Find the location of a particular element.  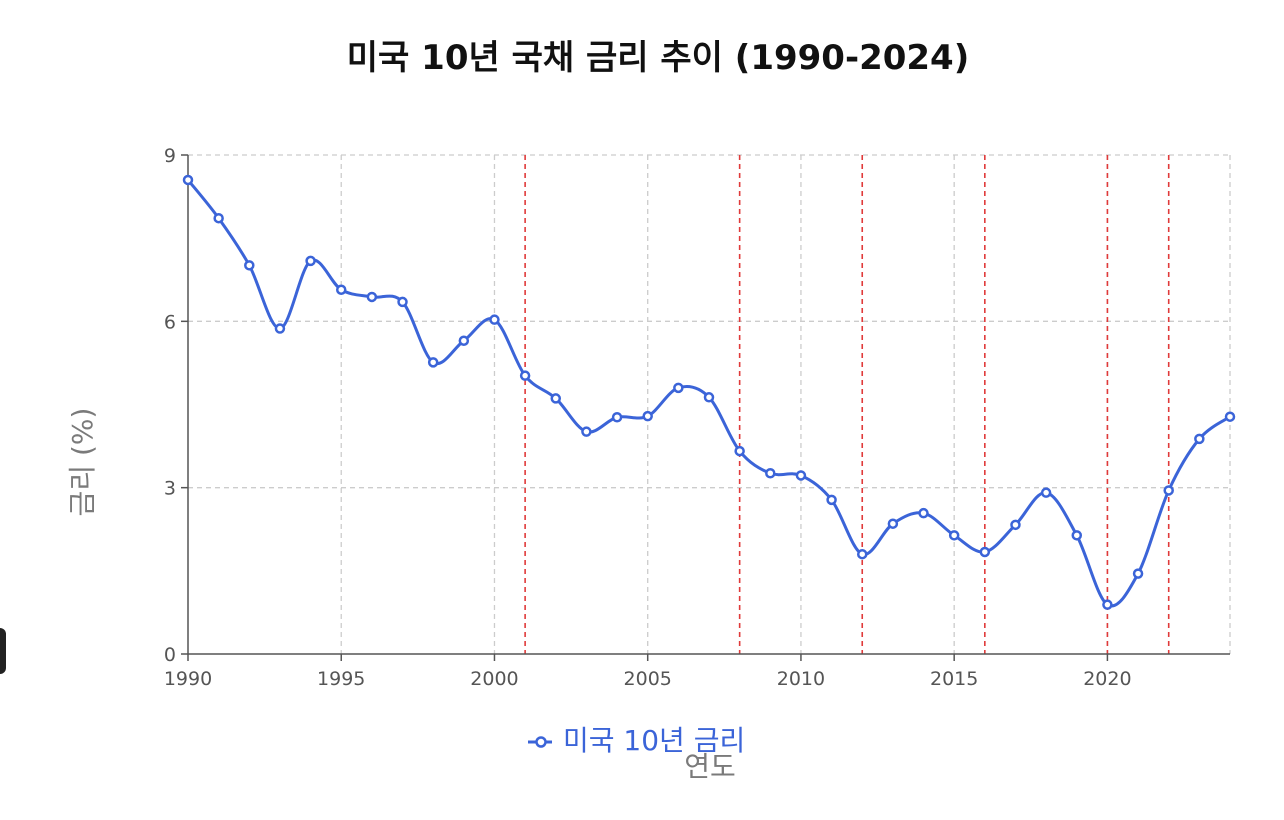

legend: 미국 10년 금리 is located at coordinates (636, 740).